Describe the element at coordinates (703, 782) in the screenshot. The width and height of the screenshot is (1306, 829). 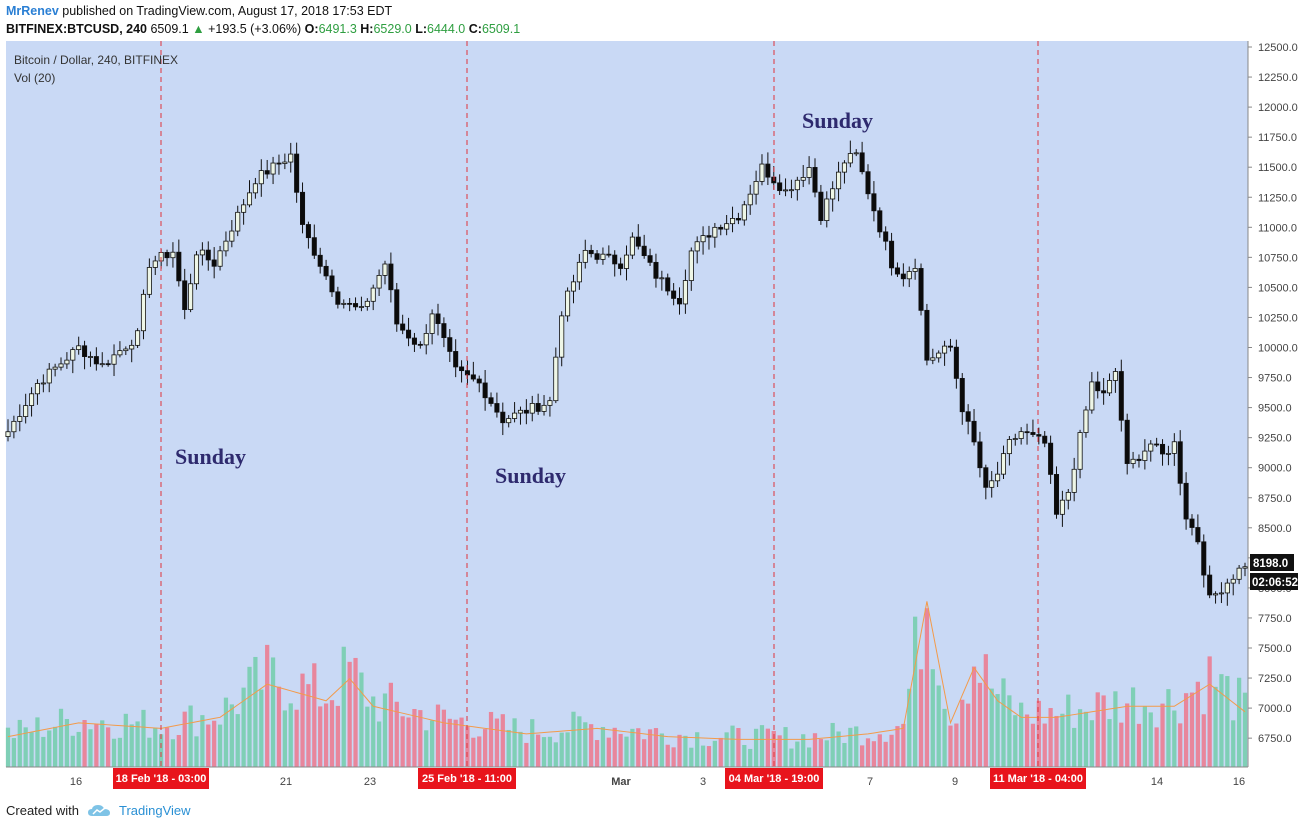
I see `time-tick-label: 3` at that location.